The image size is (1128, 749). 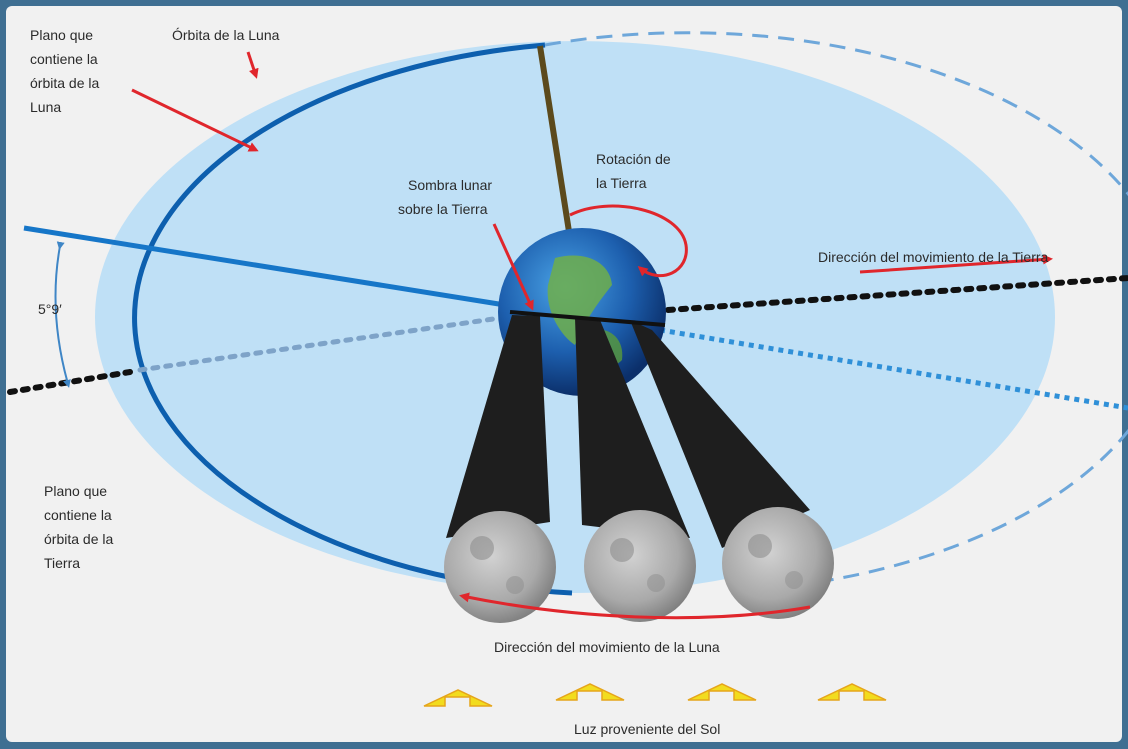 What do you see at coordinates (264, 266) in the screenshot?
I see `moon-plane-line` at bounding box center [264, 266].